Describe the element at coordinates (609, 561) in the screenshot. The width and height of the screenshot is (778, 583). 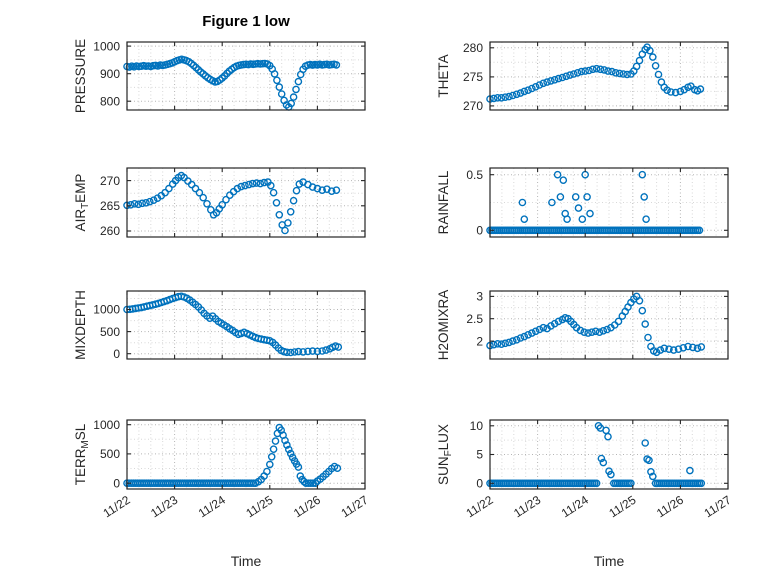
I see `x-axis-label-right: Time` at that location.